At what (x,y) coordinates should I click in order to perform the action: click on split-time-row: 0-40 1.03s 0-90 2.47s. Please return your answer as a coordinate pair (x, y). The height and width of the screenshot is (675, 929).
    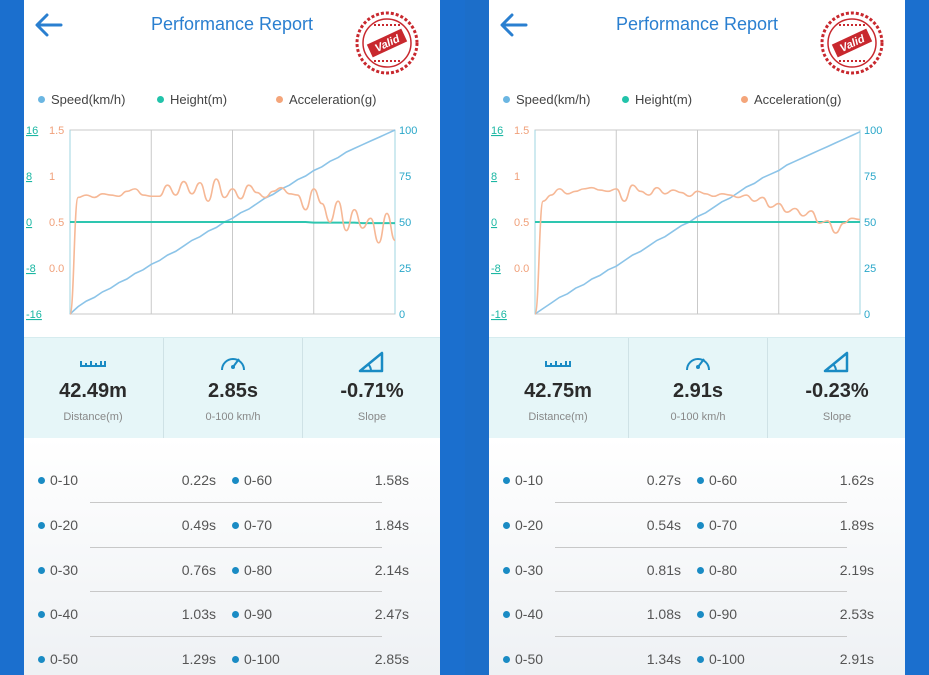
    Looking at the image, I should click on (232, 613).